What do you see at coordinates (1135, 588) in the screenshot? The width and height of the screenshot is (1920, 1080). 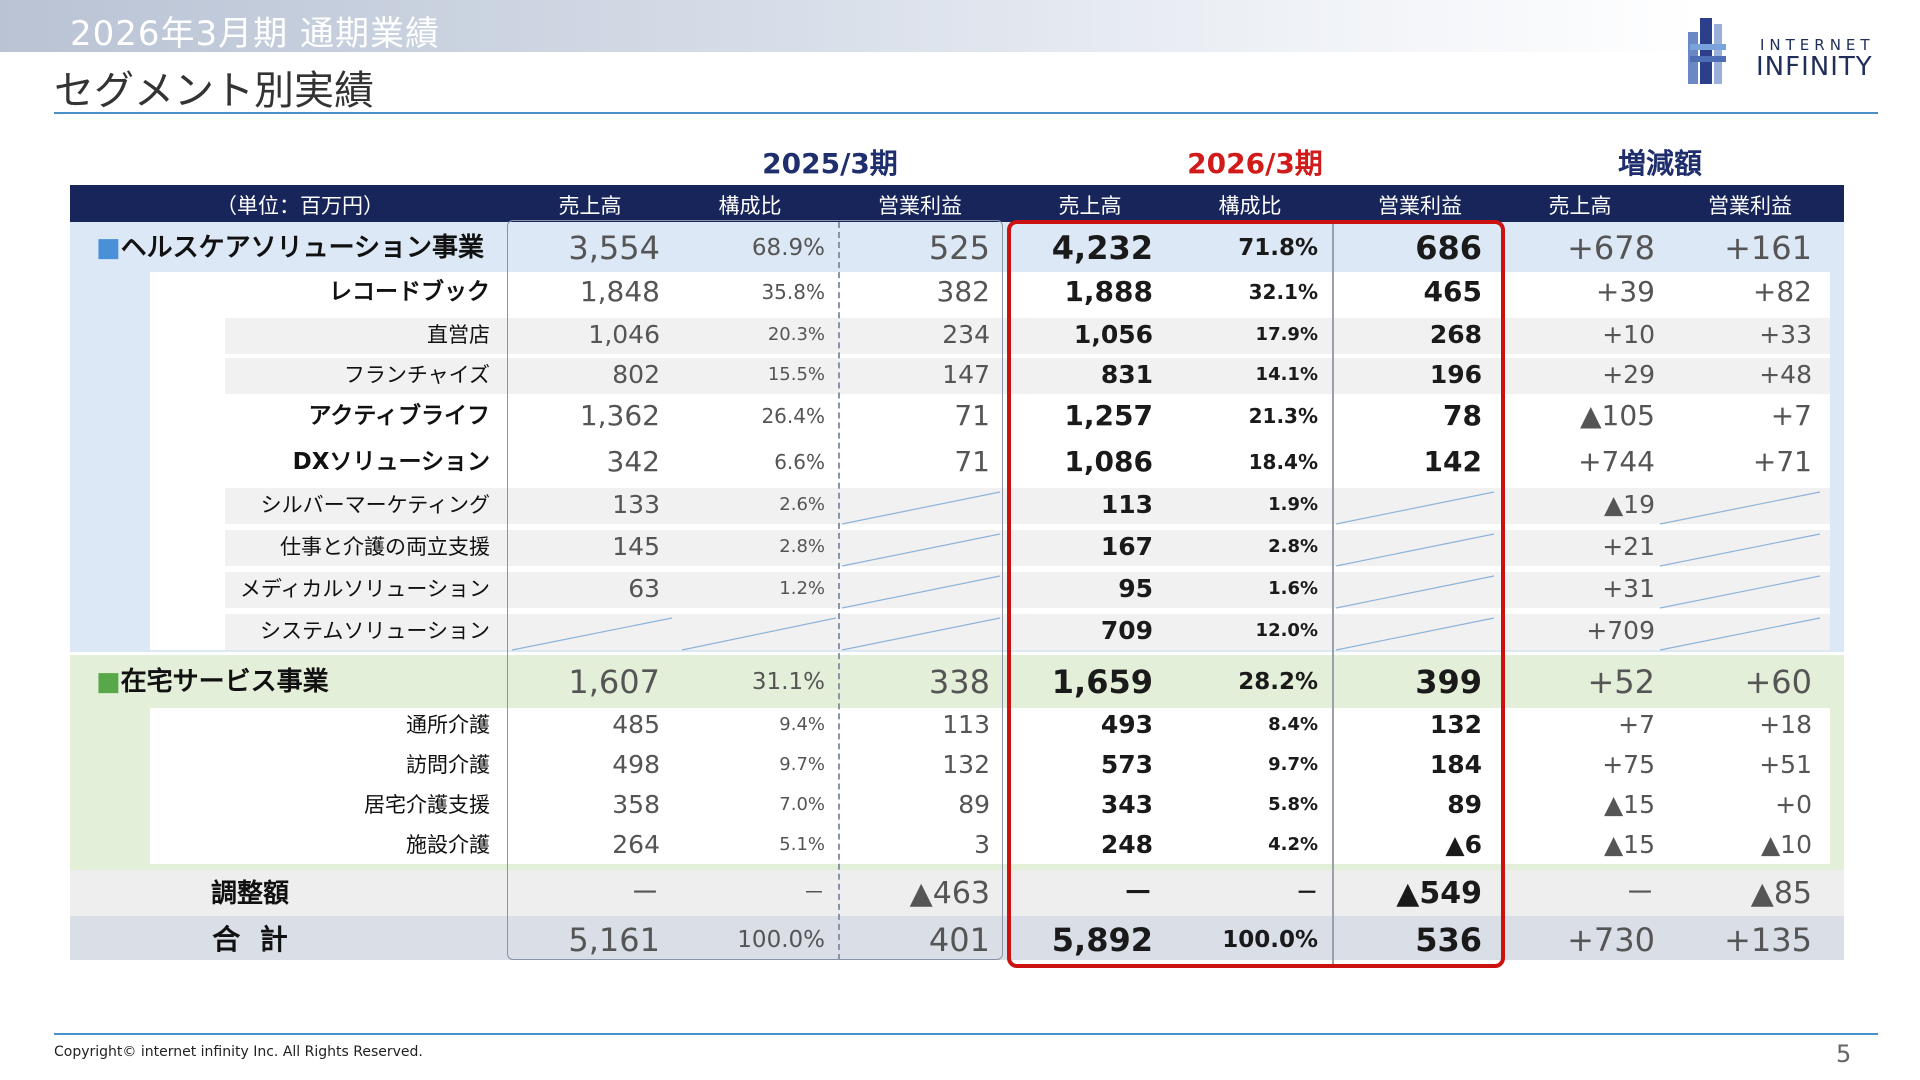 I see `cell-c-s: 95` at bounding box center [1135, 588].